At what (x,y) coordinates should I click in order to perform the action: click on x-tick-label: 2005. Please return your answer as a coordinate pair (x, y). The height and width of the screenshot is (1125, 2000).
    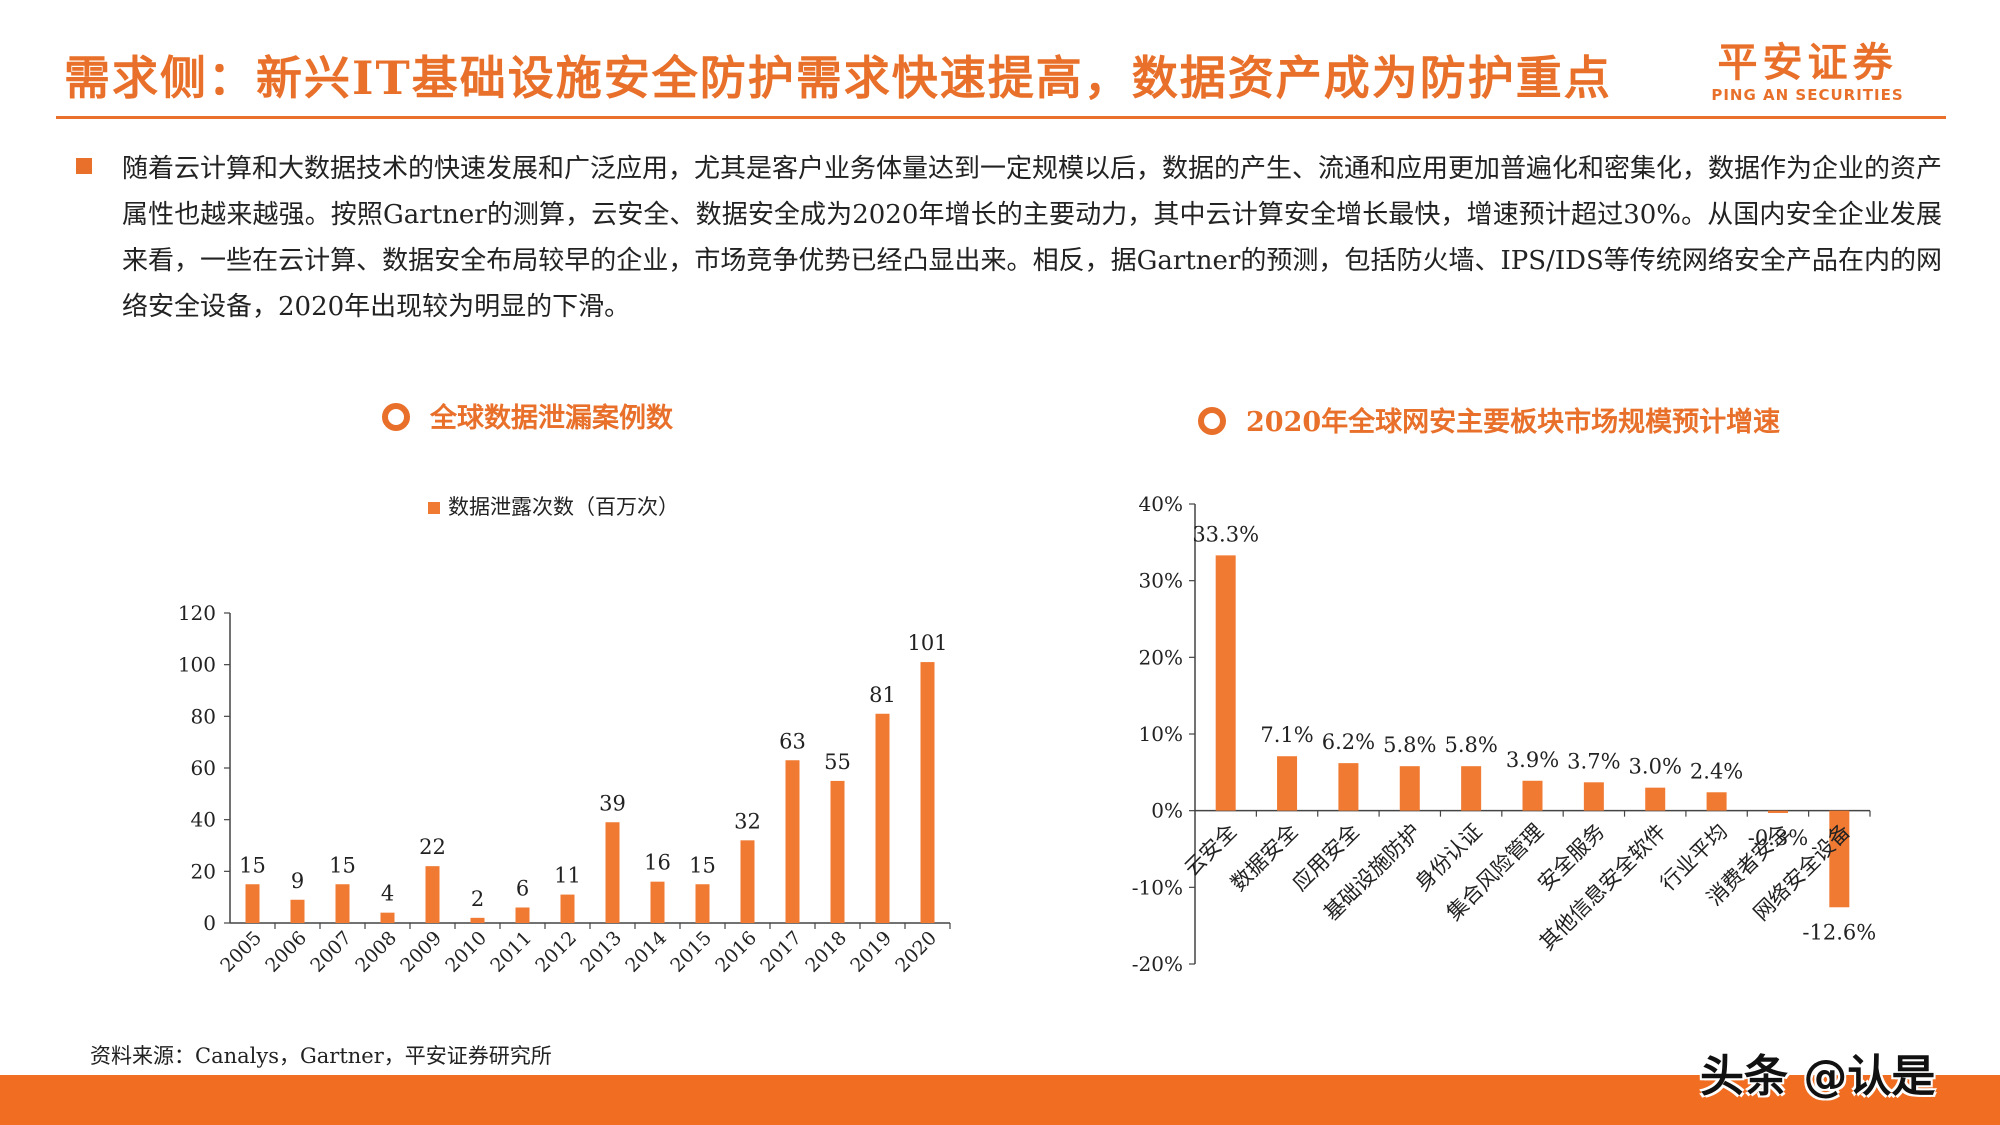
    Looking at the image, I should click on (241, 952).